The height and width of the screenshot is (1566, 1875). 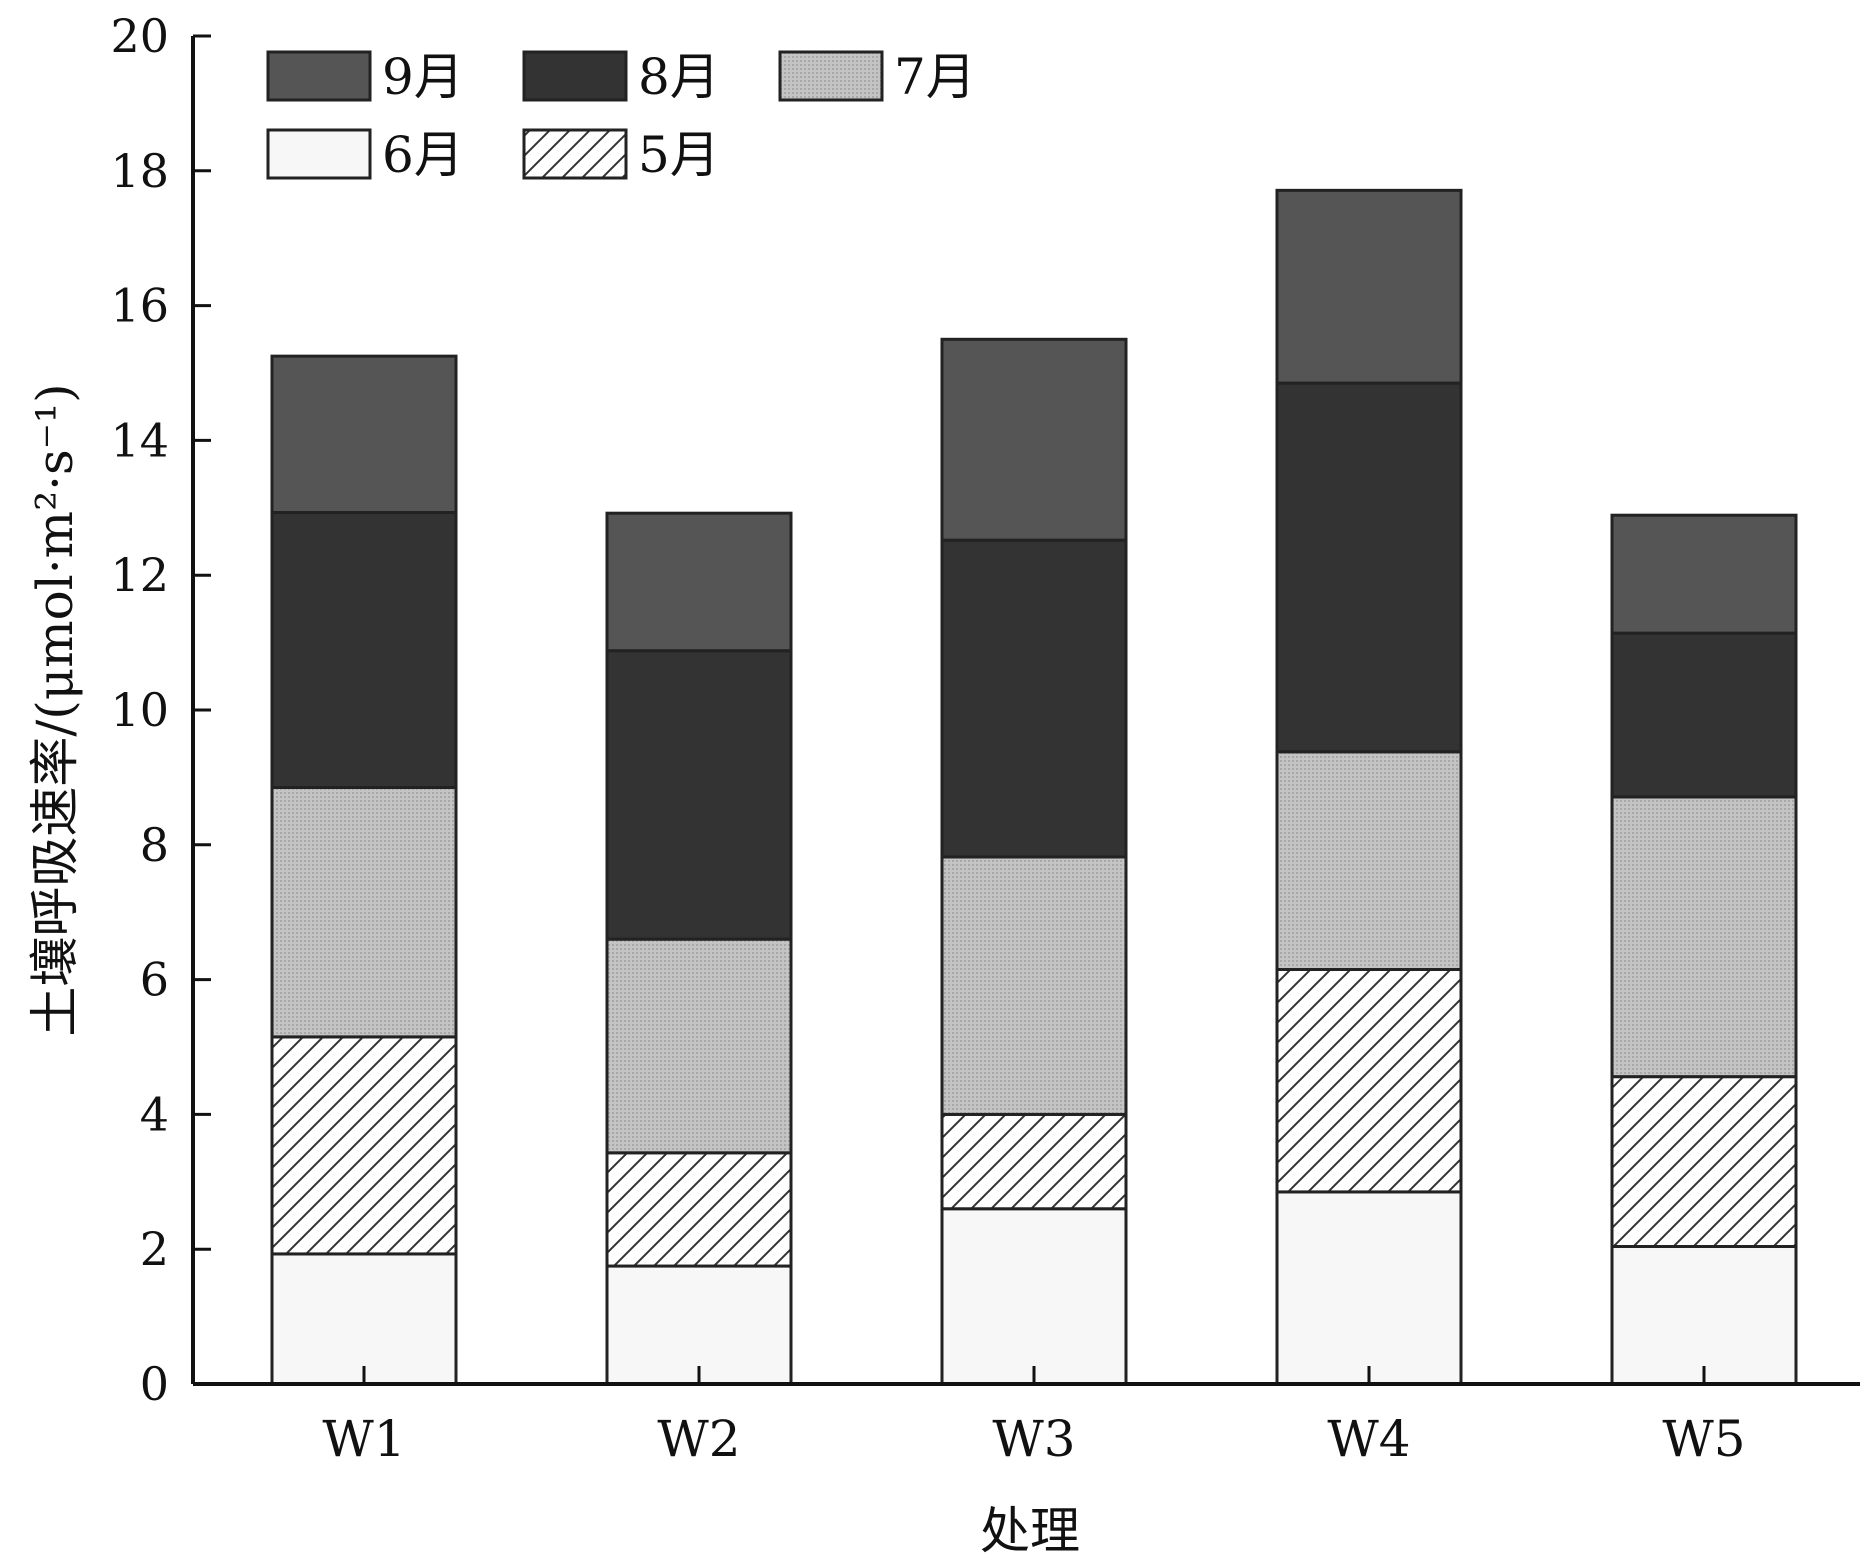 I want to click on x-categories: W1 W2 W3 W4 W5, so click(x=1034, y=1417).